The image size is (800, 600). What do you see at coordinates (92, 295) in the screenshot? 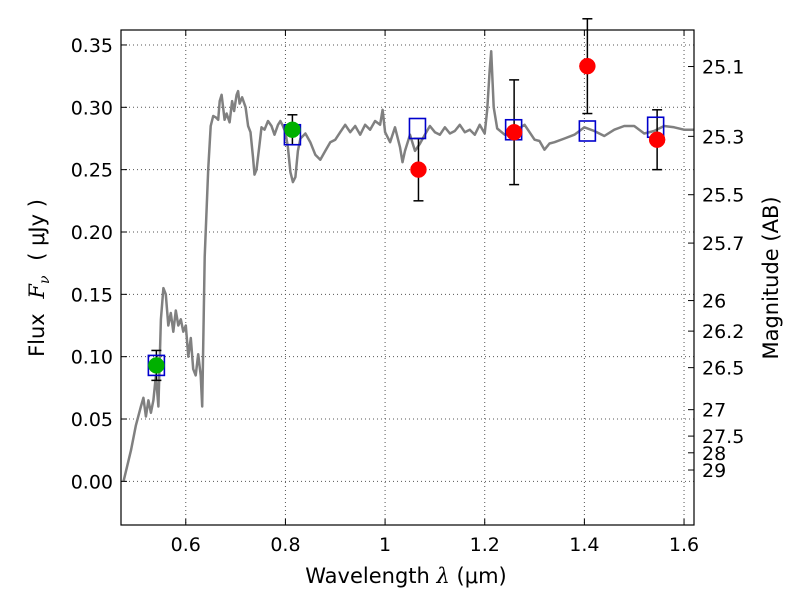
I see `y-tick-label: 0.15` at bounding box center [92, 295].